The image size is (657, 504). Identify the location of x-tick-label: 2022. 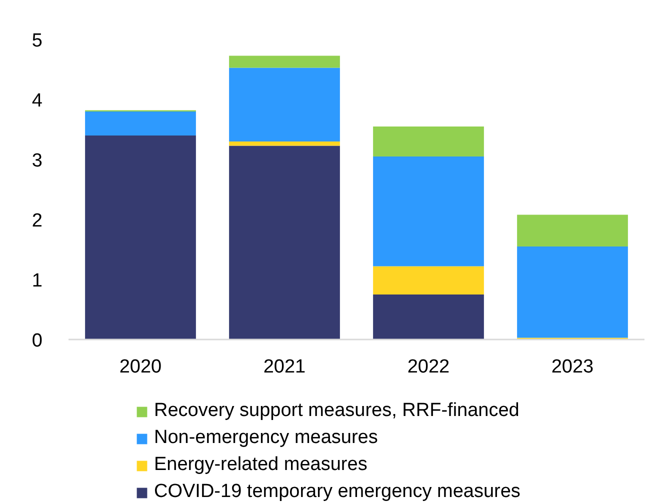
(428, 367).